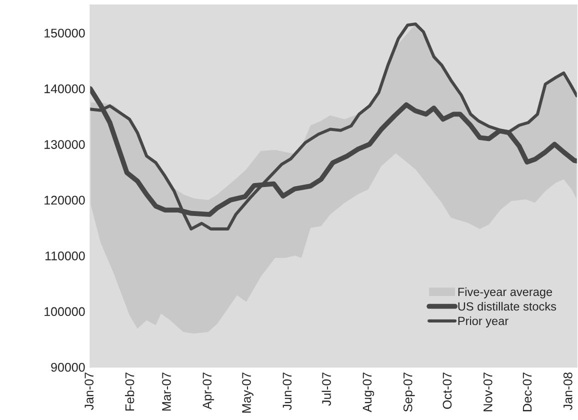 Image resolution: width=578 pixels, height=420 pixels. I want to click on y-tick-label: 150000, so click(64, 33).